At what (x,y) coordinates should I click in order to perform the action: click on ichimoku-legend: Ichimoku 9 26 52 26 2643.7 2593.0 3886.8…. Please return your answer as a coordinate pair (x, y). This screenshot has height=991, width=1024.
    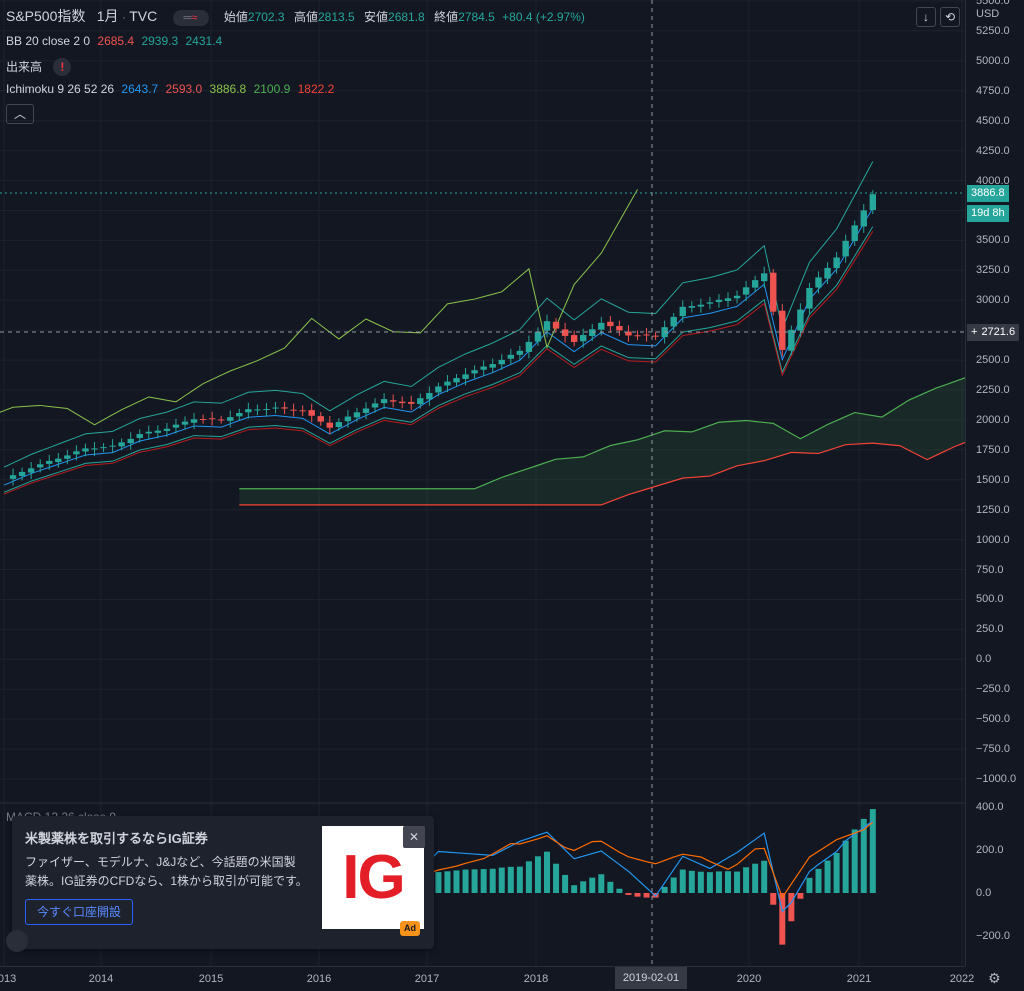
    Looking at the image, I should click on (170, 89).